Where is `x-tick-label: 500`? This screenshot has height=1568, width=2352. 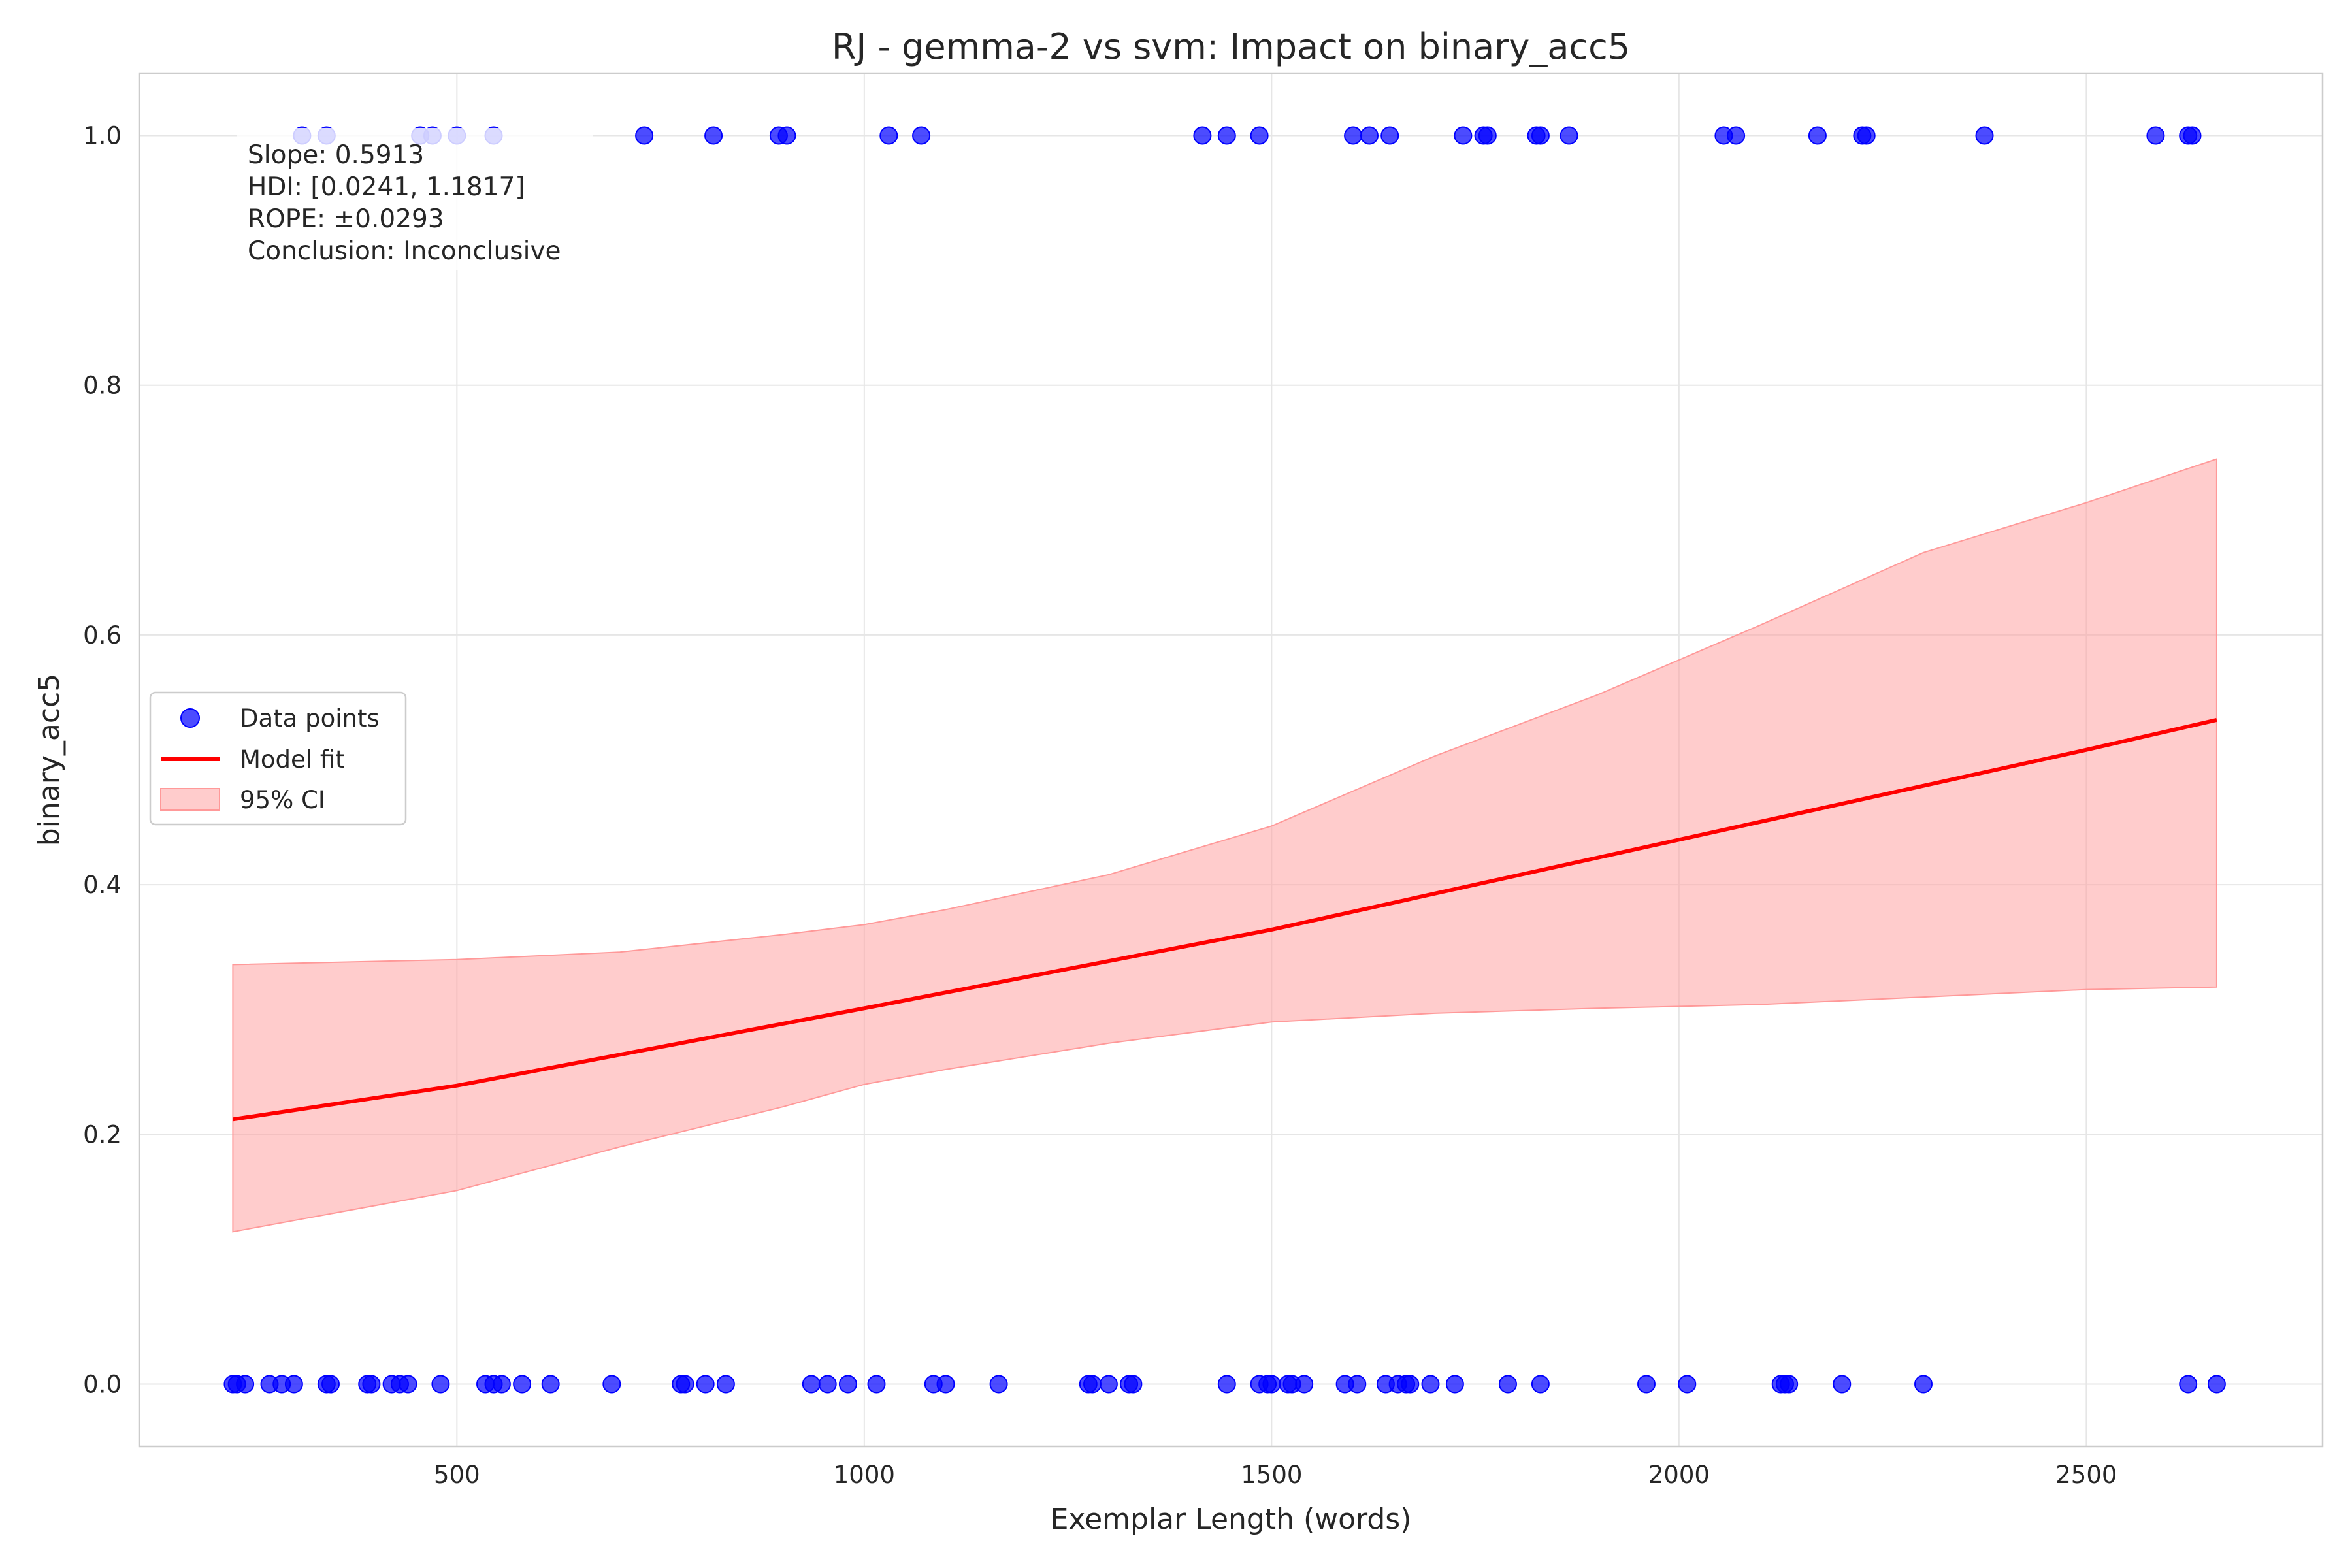 x-tick-label: 500 is located at coordinates (457, 1475).